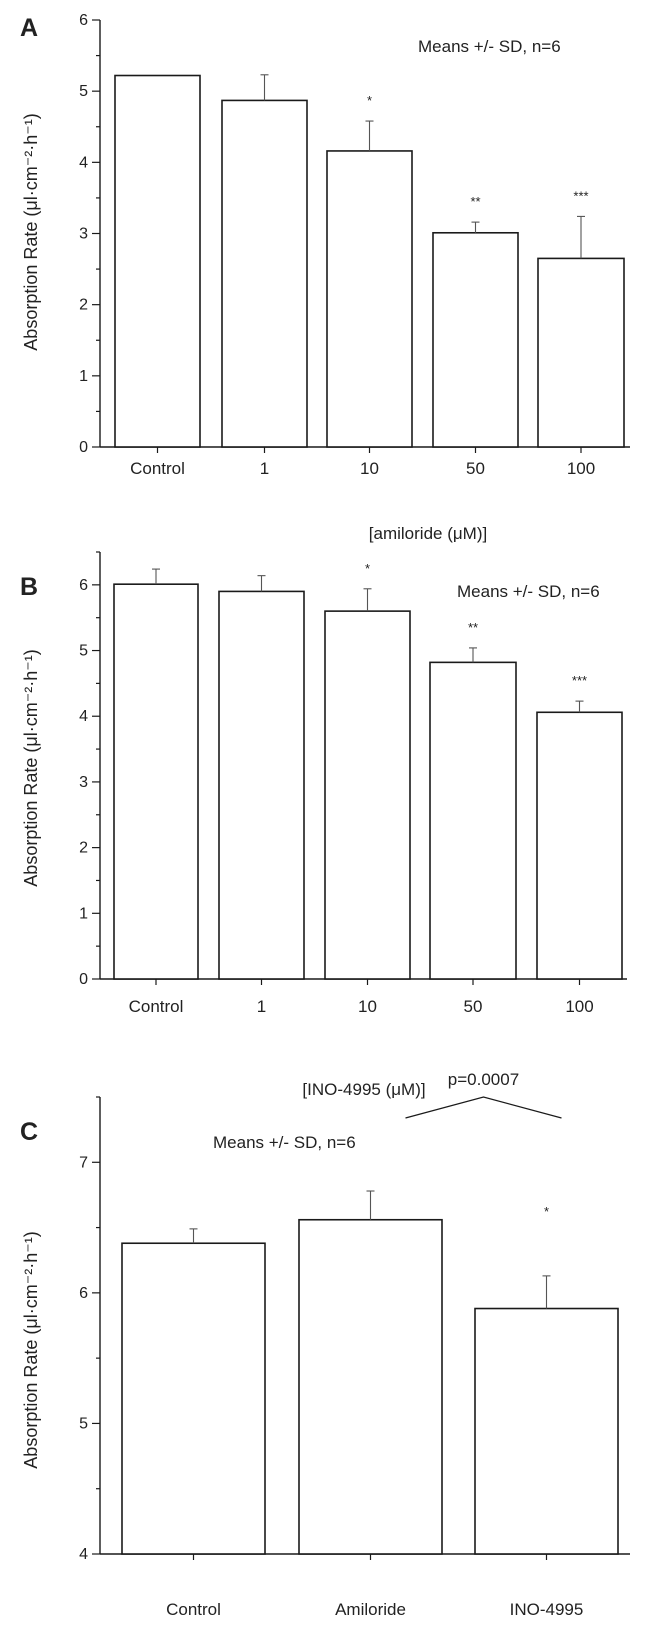 The width and height of the screenshot is (662, 1644). Describe the element at coordinates (483, 1107) in the screenshot. I see `comparison-bracket` at that location.